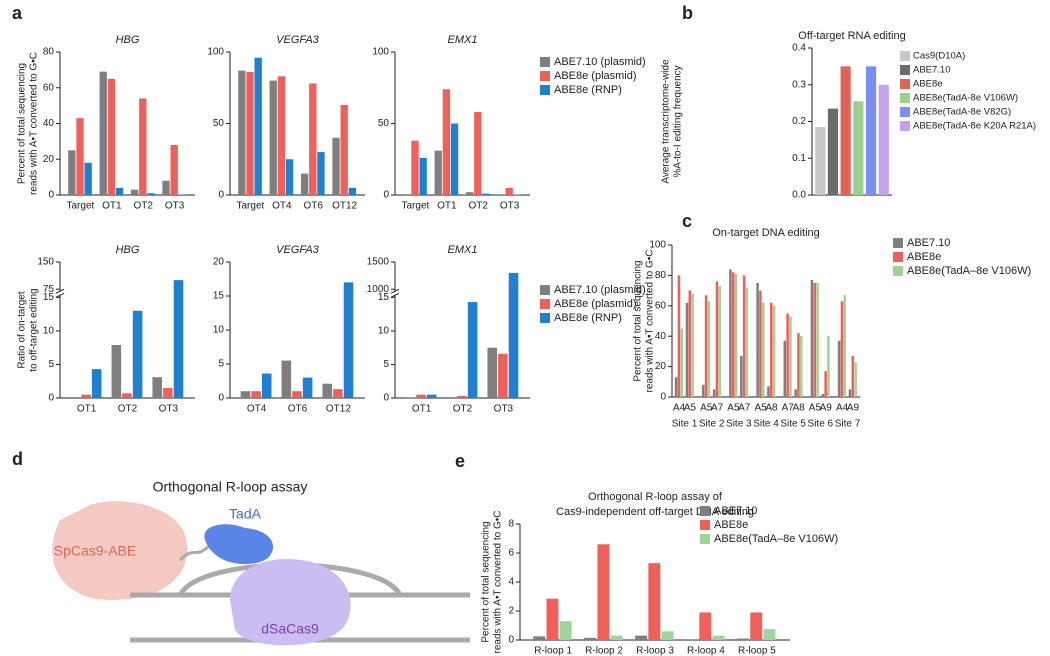 Image resolution: width=1050 pixels, height=656 pixels. Describe the element at coordinates (853, 408) in the screenshot. I see `x-tick-label: A9` at that location.